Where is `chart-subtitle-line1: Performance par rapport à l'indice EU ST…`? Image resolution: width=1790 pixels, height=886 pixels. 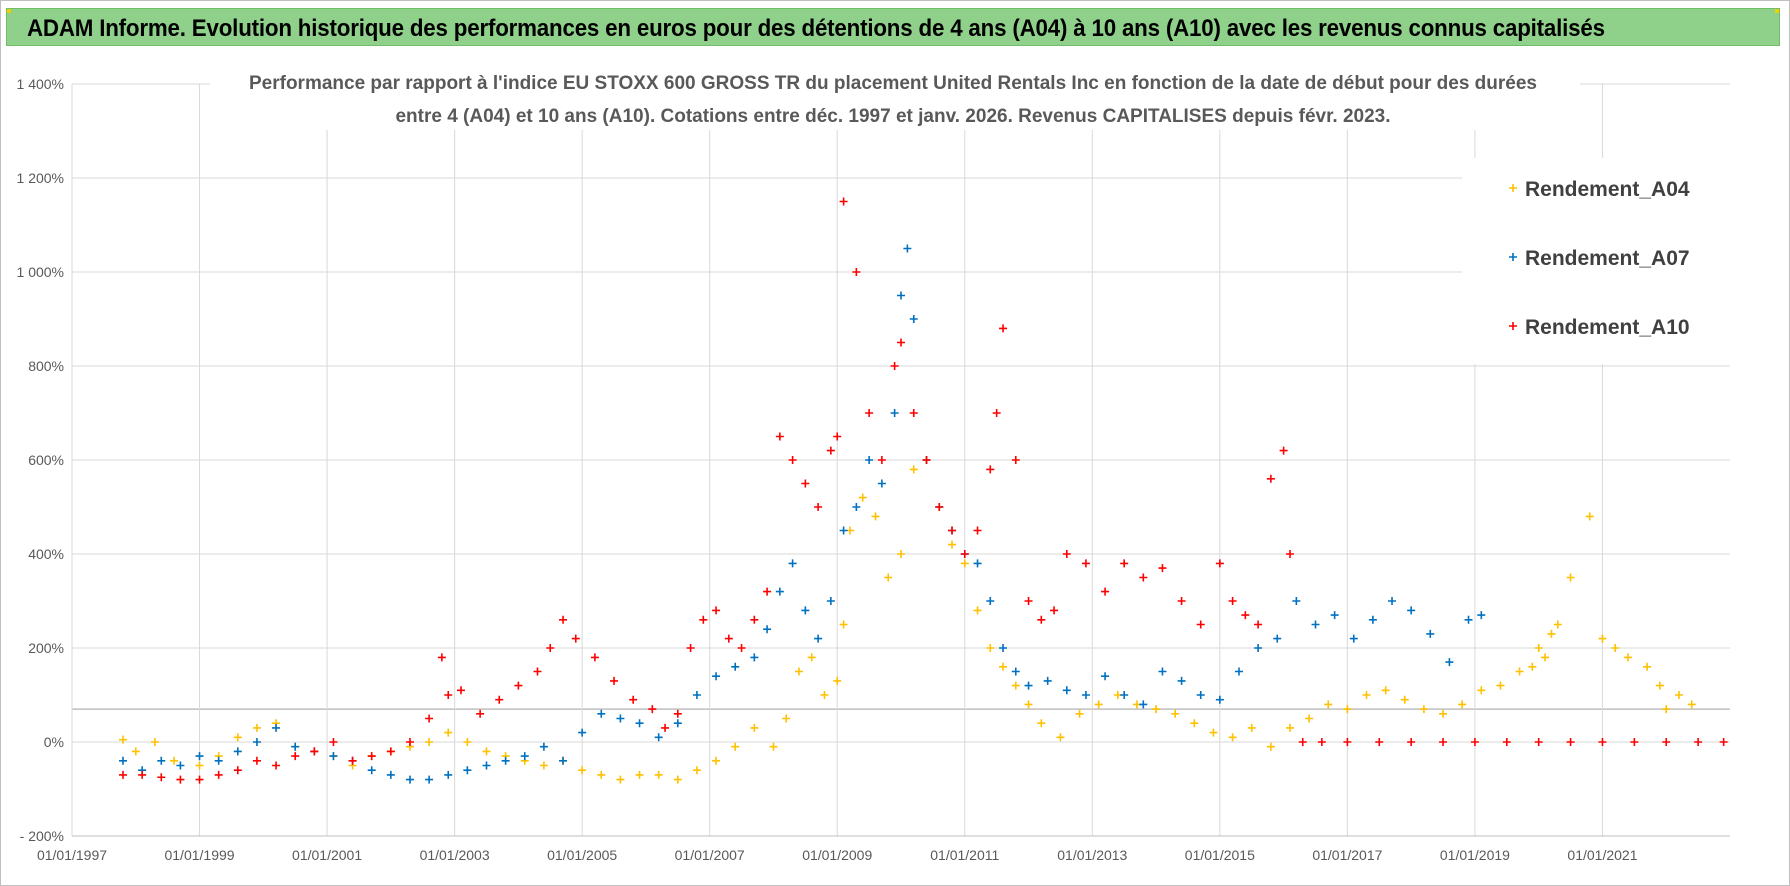 chart-subtitle-line1: Performance par rapport à l'indice EU ST… is located at coordinates (893, 83).